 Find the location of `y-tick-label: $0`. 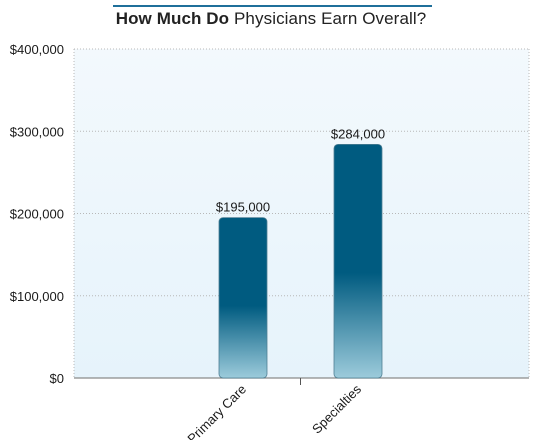

y-tick-label: $0 is located at coordinates (57, 378).